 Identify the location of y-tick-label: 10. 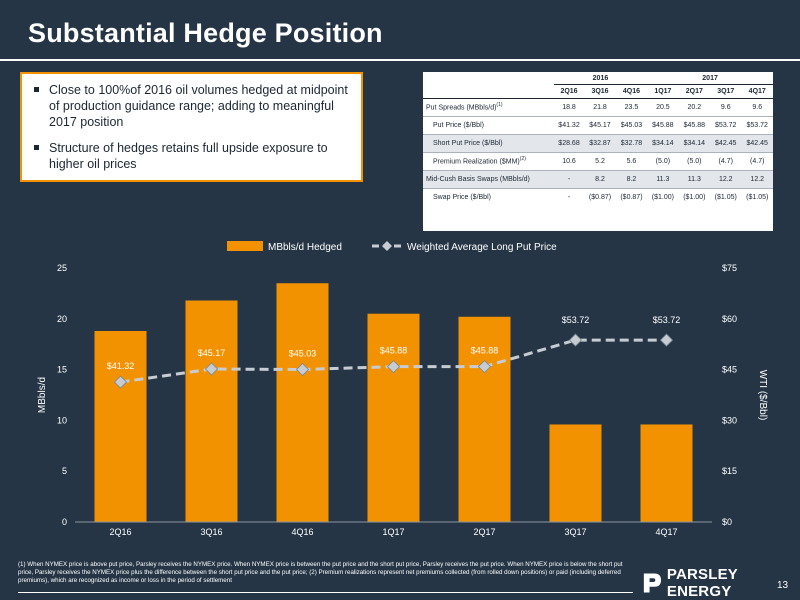
(62, 420).